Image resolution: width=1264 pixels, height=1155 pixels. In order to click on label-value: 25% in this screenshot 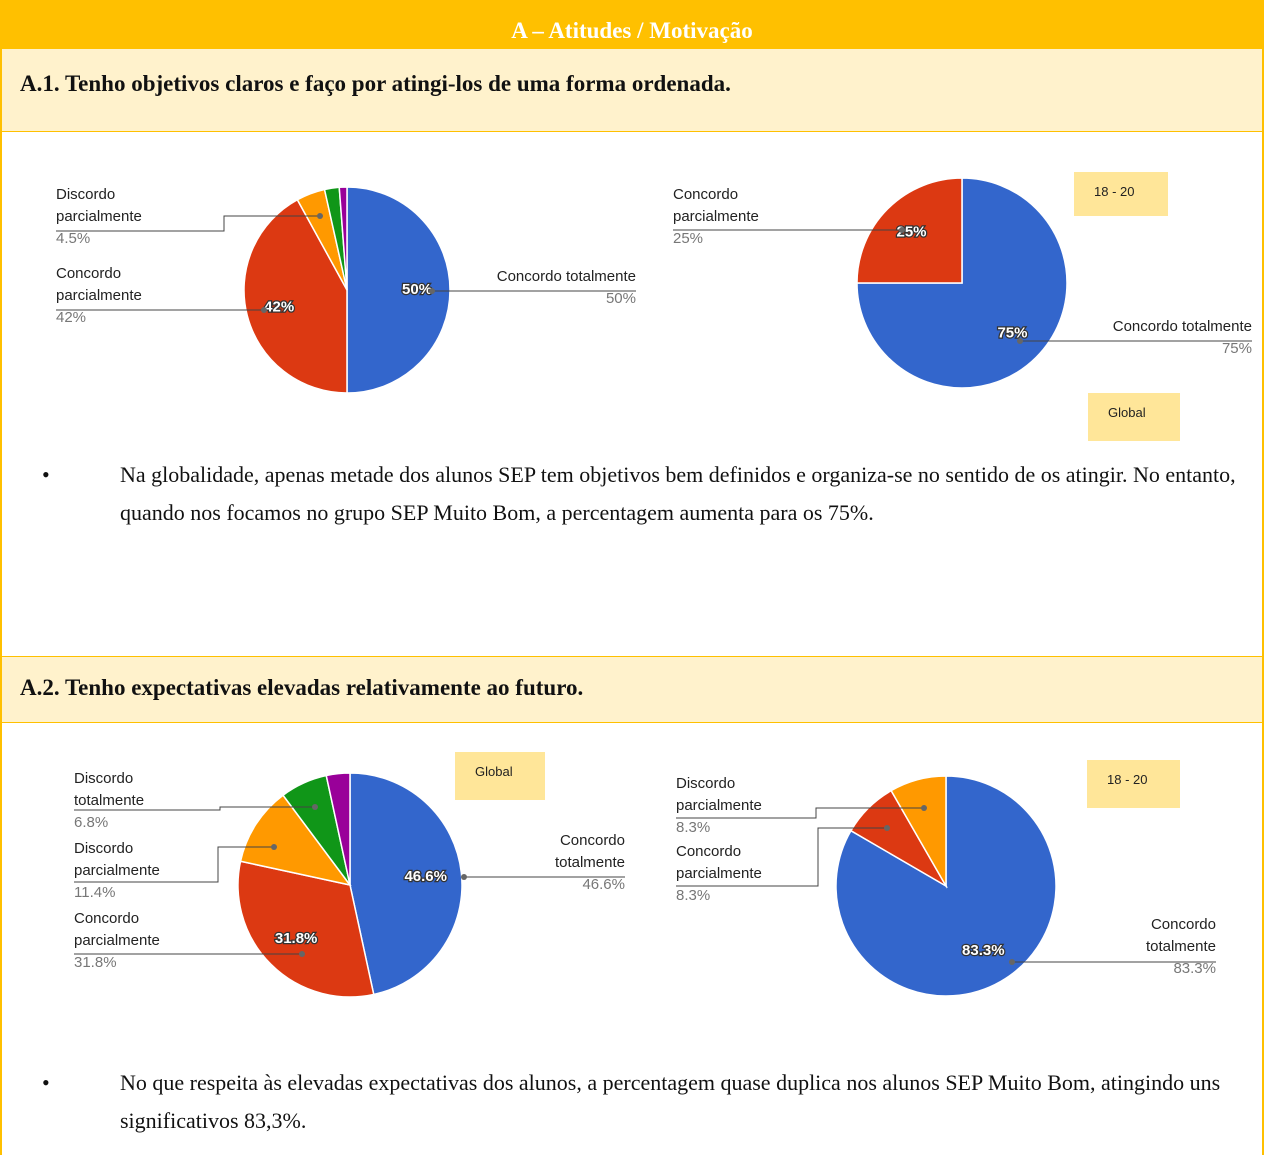, I will do `click(688, 238)`.